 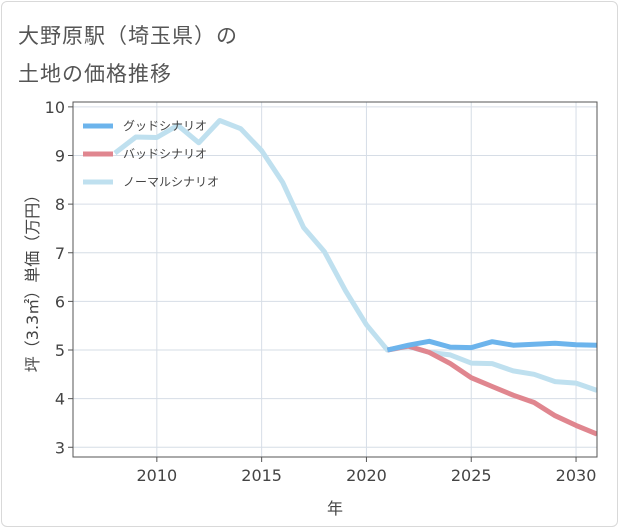 What do you see at coordinates (60, 447) in the screenshot?
I see `y-tick-label-3: 3` at bounding box center [60, 447].